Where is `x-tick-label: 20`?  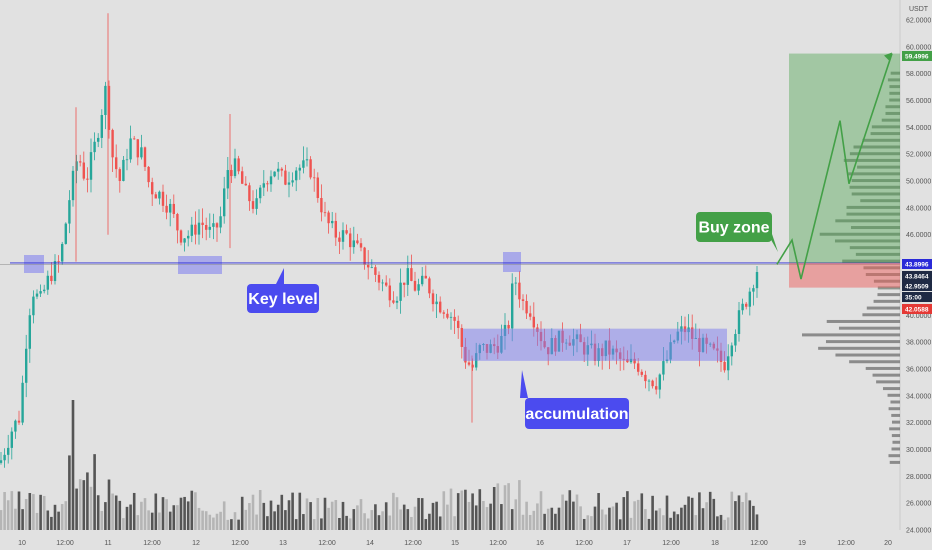 x-tick-label: 20 is located at coordinates (888, 543).